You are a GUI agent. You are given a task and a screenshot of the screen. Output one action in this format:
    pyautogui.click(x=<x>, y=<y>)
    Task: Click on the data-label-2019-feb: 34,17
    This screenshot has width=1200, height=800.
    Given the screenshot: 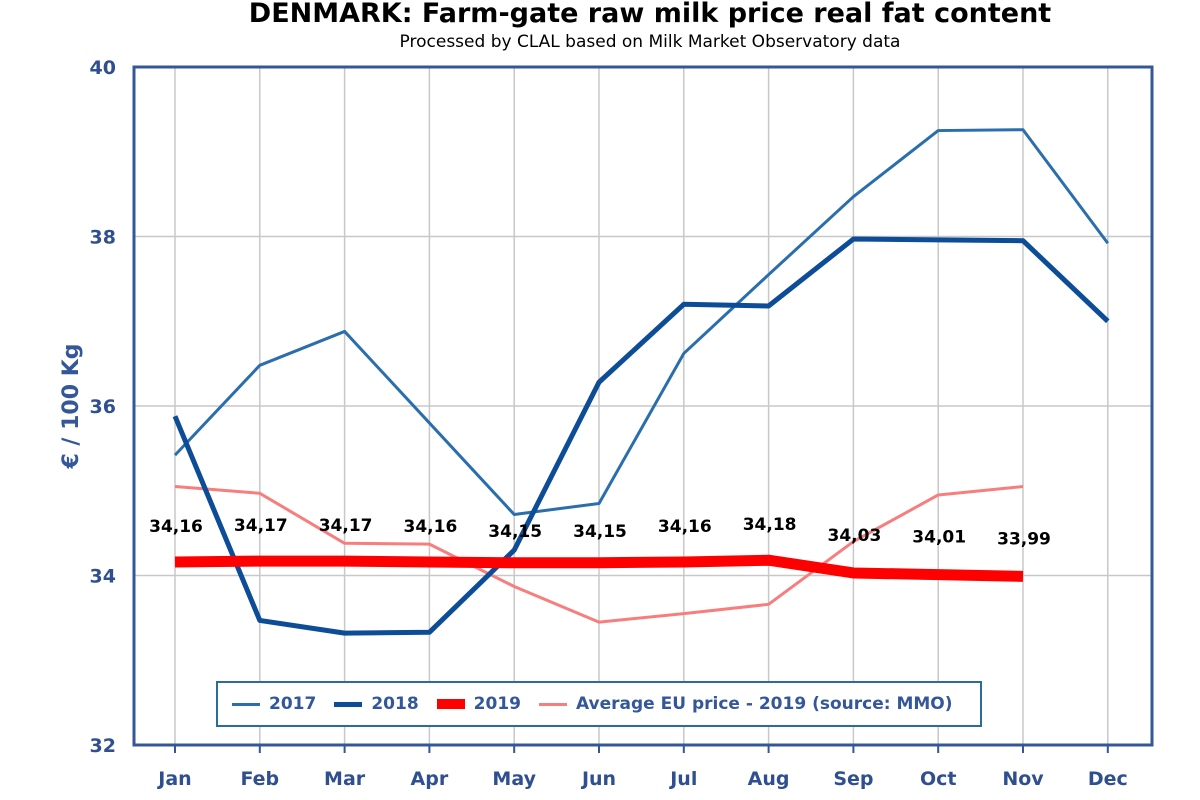 What is the action you would take?
    pyautogui.click(x=261, y=526)
    